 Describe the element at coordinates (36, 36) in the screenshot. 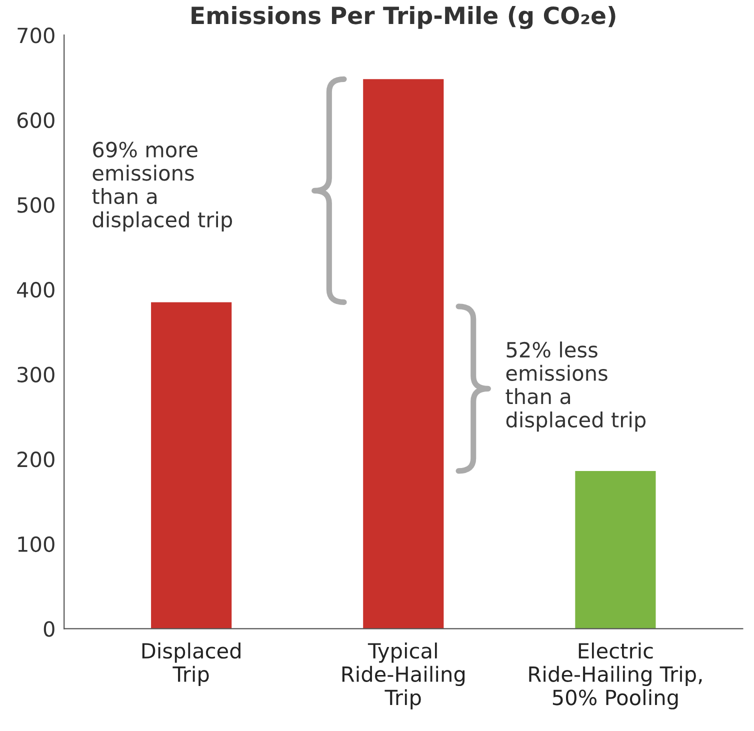

I see `y-tick-label: 700` at that location.